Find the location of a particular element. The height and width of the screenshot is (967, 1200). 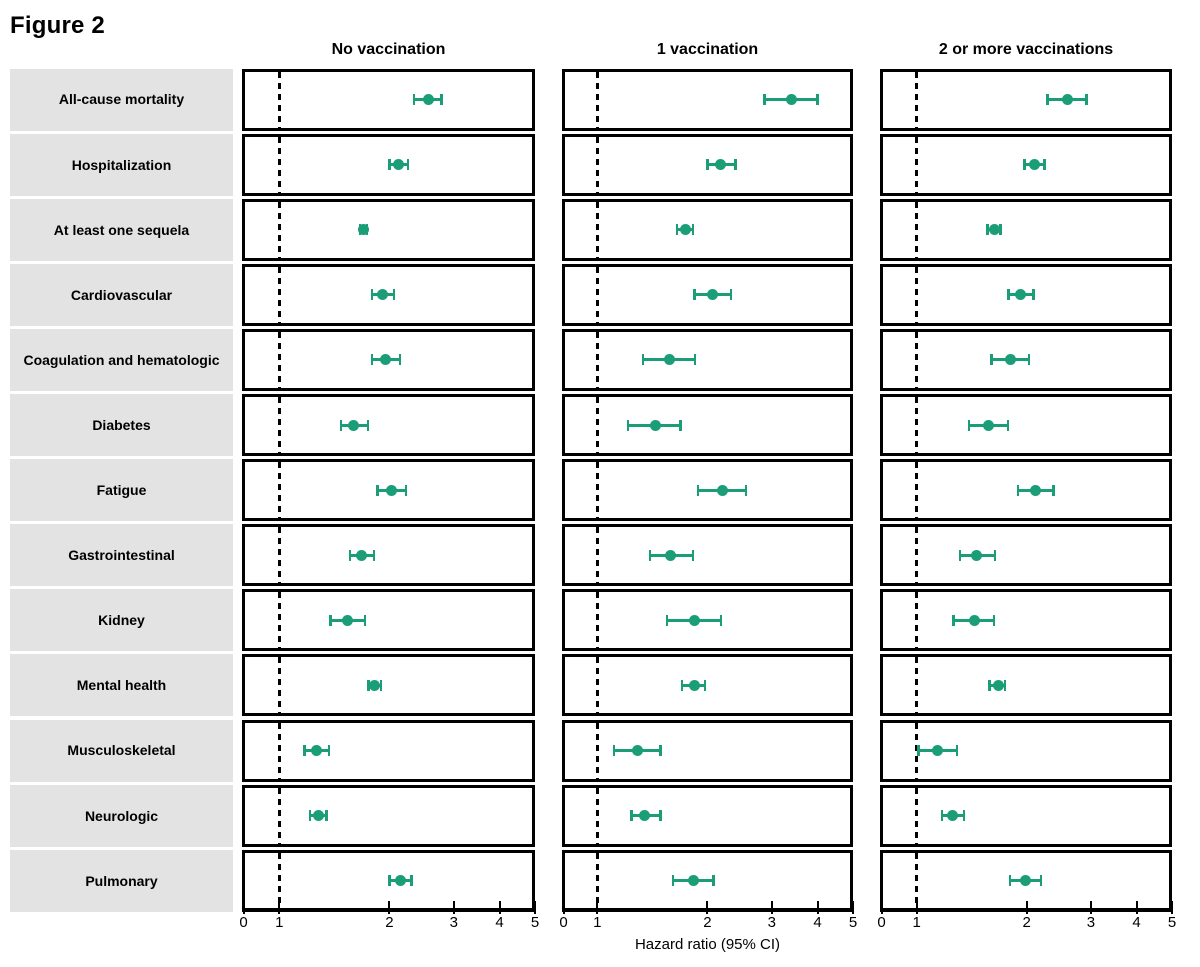

row-label: Neurologic is located at coordinates (121, 815).